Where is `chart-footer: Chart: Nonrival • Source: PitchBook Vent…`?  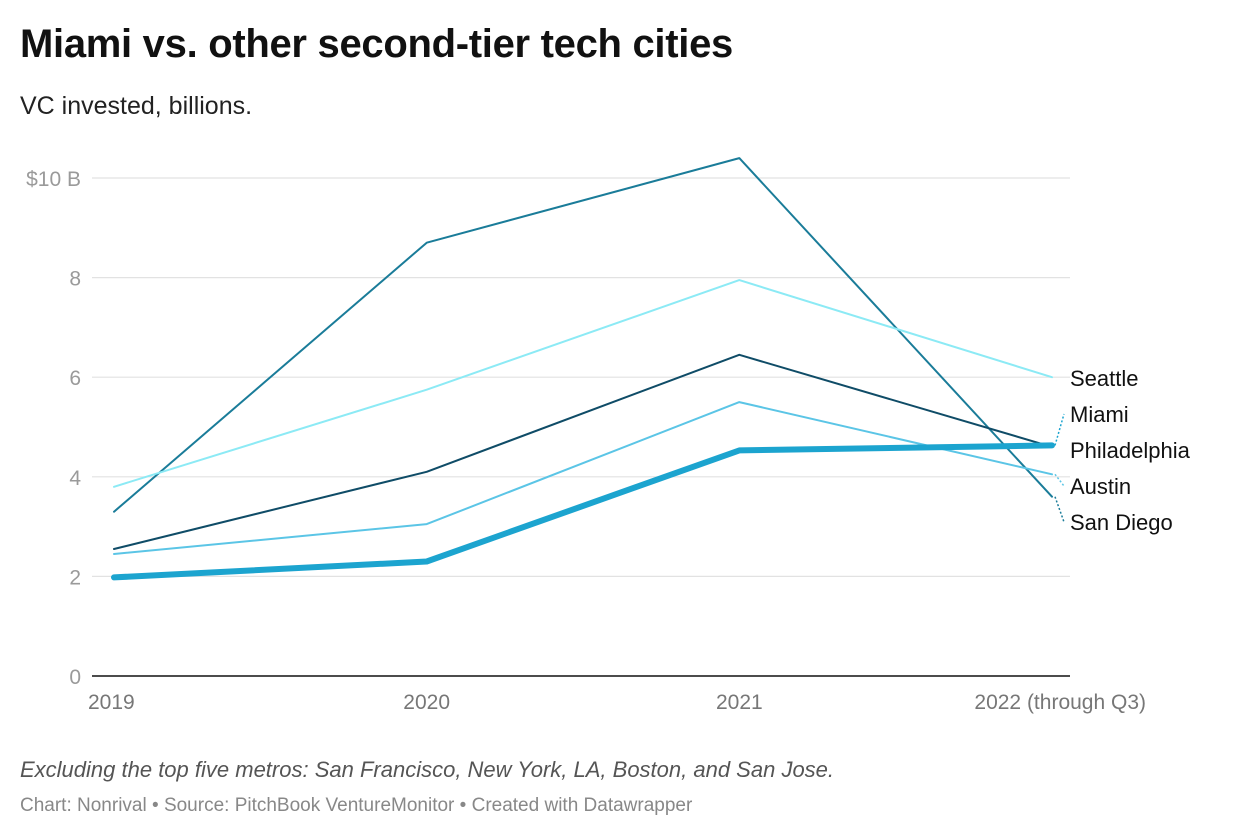 chart-footer: Chart: Nonrival • Source: PitchBook Vent… is located at coordinates (356, 806).